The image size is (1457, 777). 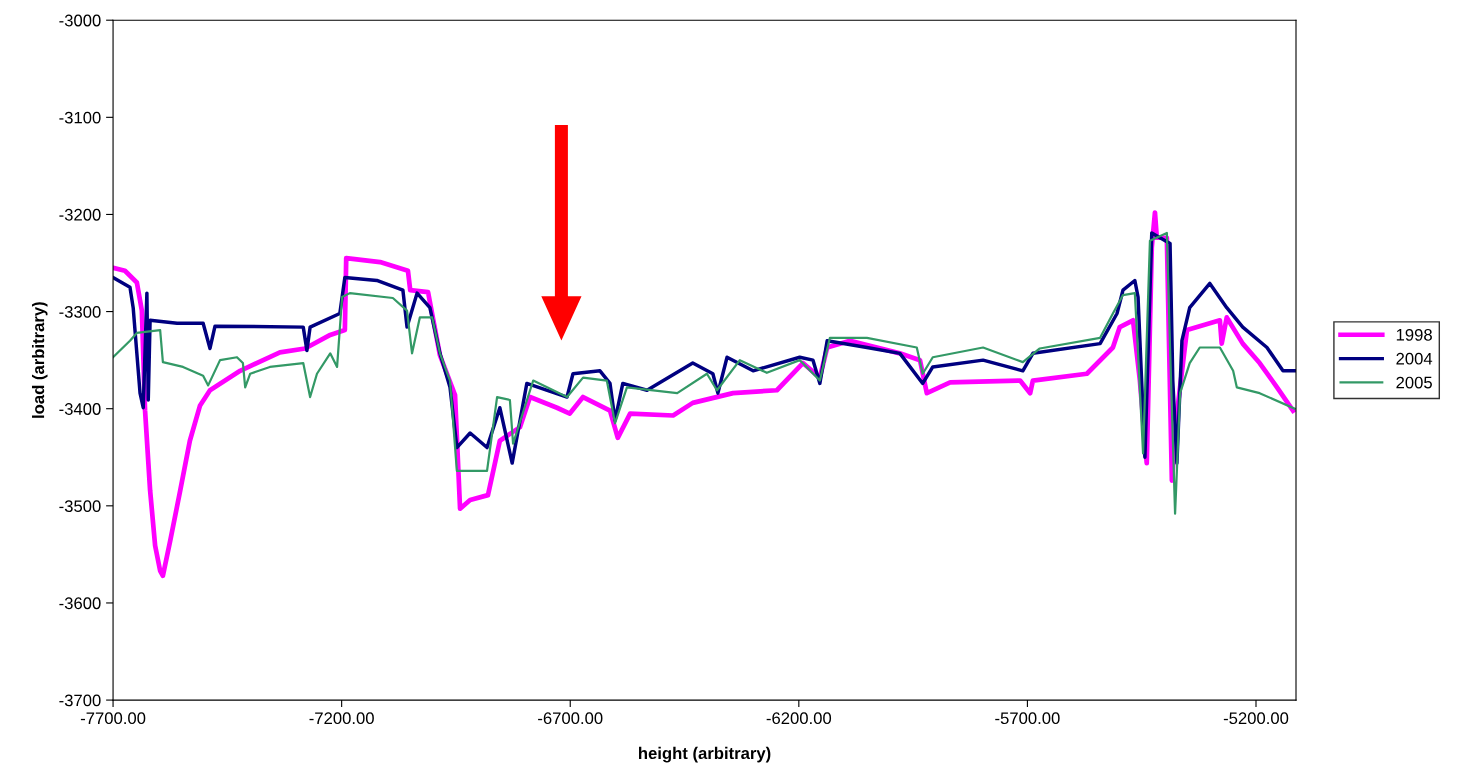 I want to click on y-tick-label: -3200, so click(x=80, y=214).